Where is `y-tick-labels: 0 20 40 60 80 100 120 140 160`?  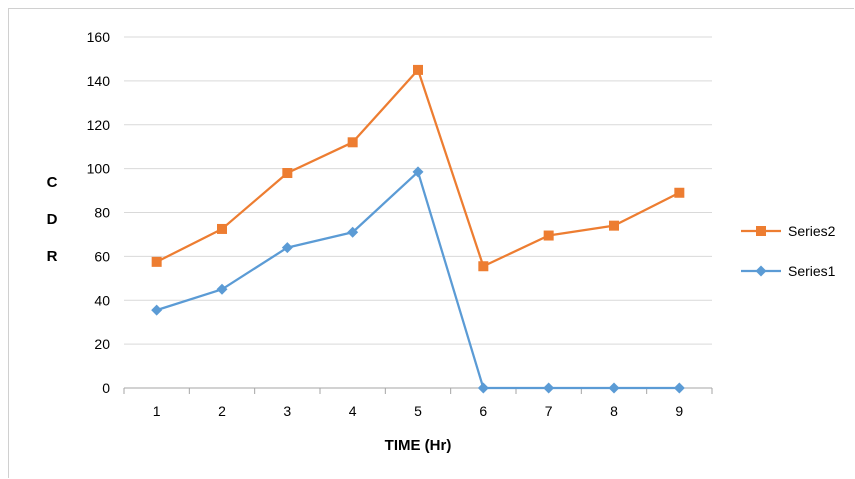 y-tick-labels: 0 20 40 60 80 100 120 140 160 is located at coordinates (99, 212).